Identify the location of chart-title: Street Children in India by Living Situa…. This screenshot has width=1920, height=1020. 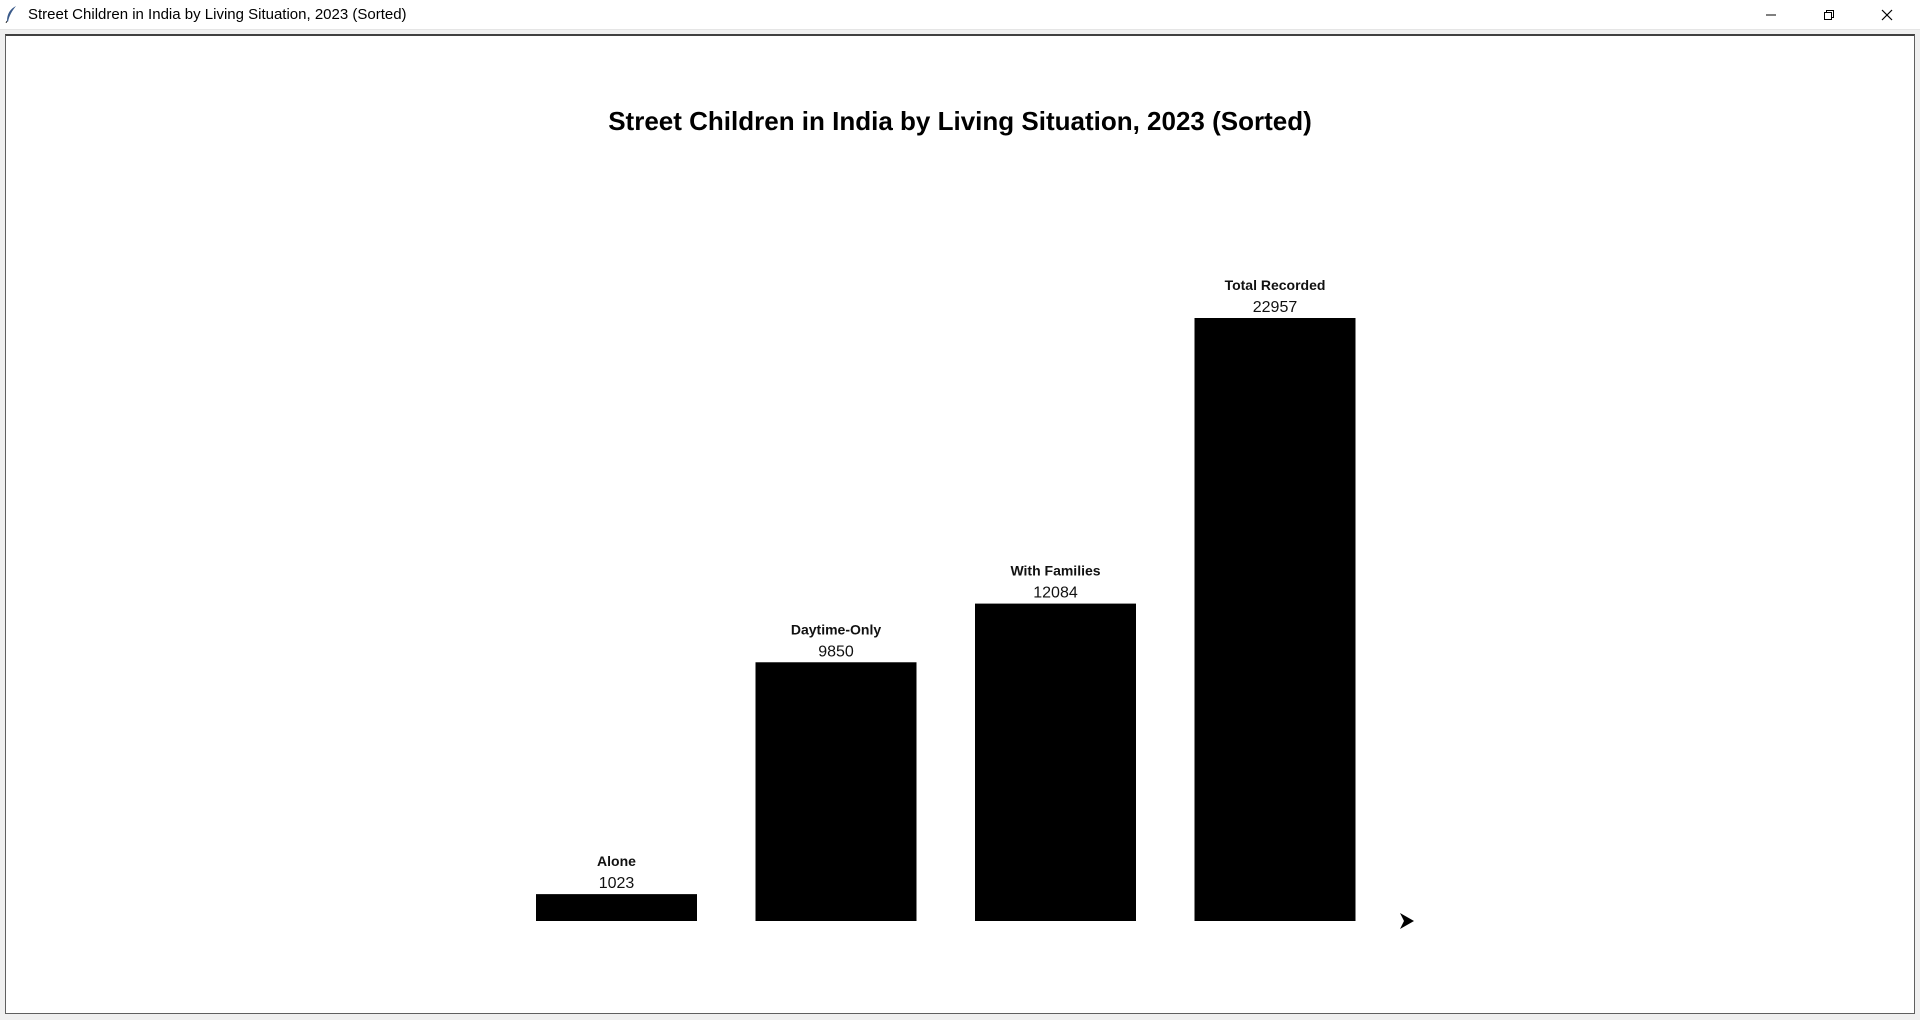
(960, 121).